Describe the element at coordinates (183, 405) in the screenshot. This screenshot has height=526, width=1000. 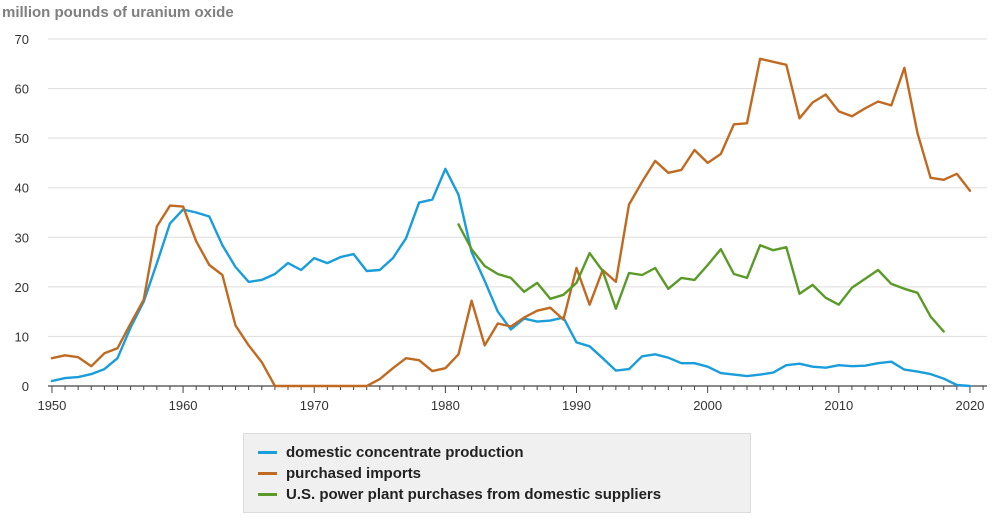
I see `x-tick-label: 1960` at that location.